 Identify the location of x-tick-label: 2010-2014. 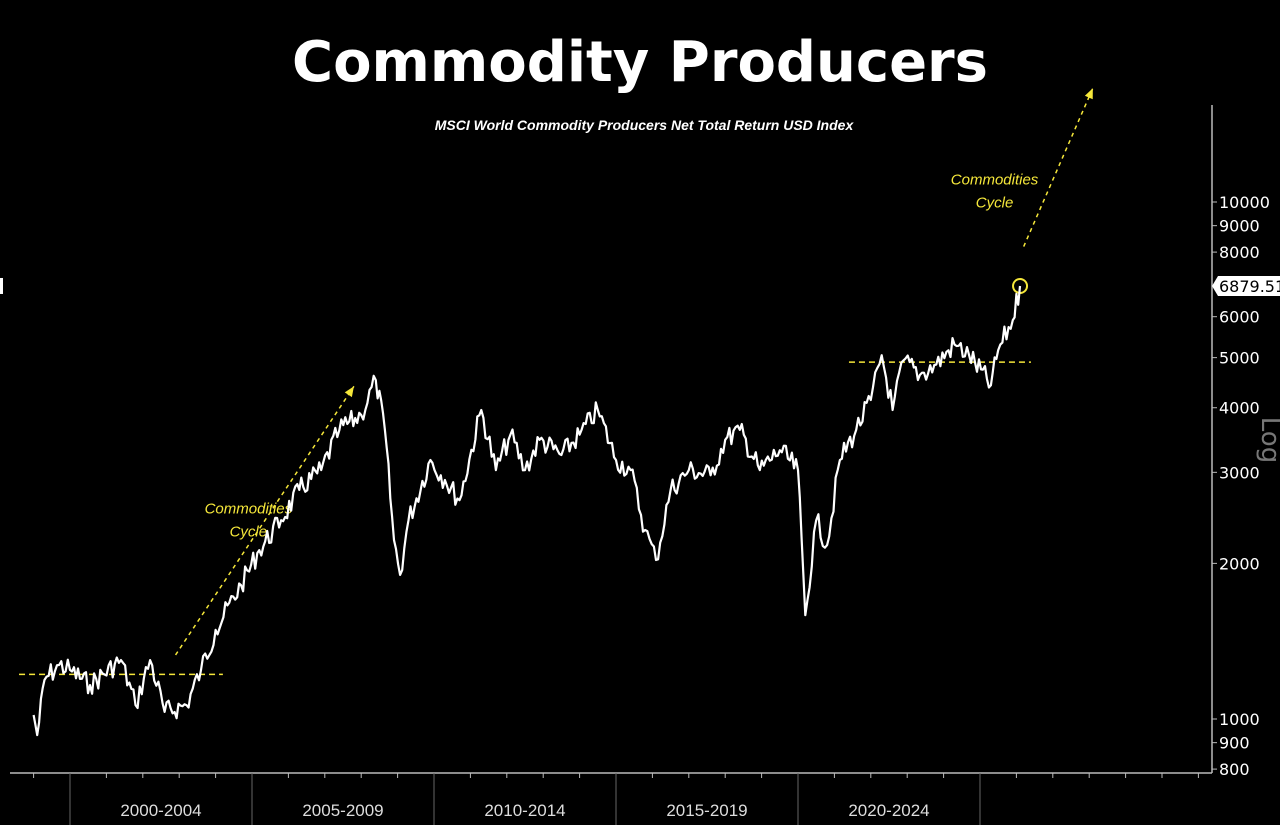
(524, 810).